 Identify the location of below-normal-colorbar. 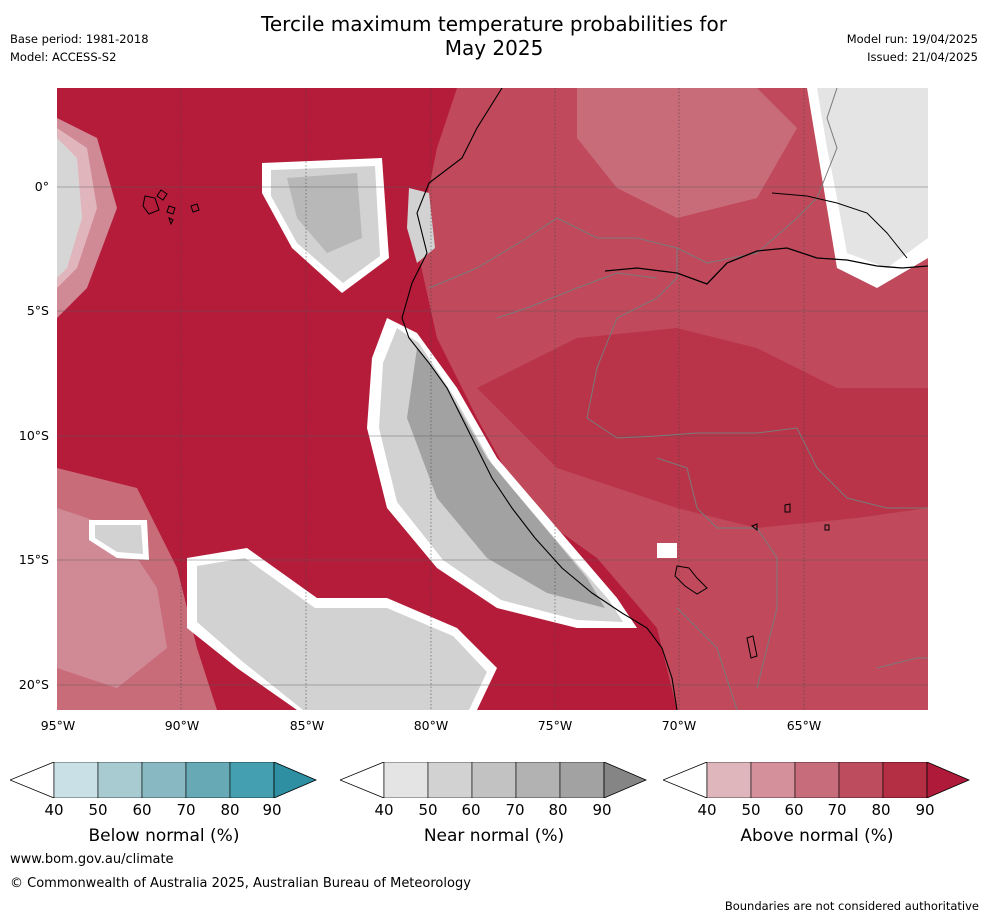
(164, 780).